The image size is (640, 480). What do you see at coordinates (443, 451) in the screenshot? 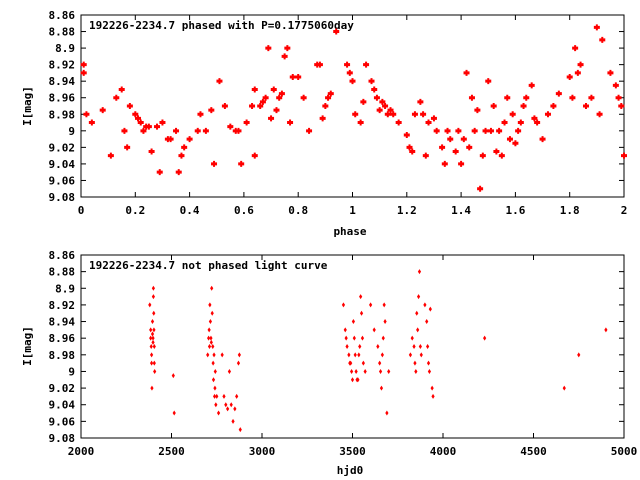
I see `x-tick-label: 4000` at bounding box center [443, 451].